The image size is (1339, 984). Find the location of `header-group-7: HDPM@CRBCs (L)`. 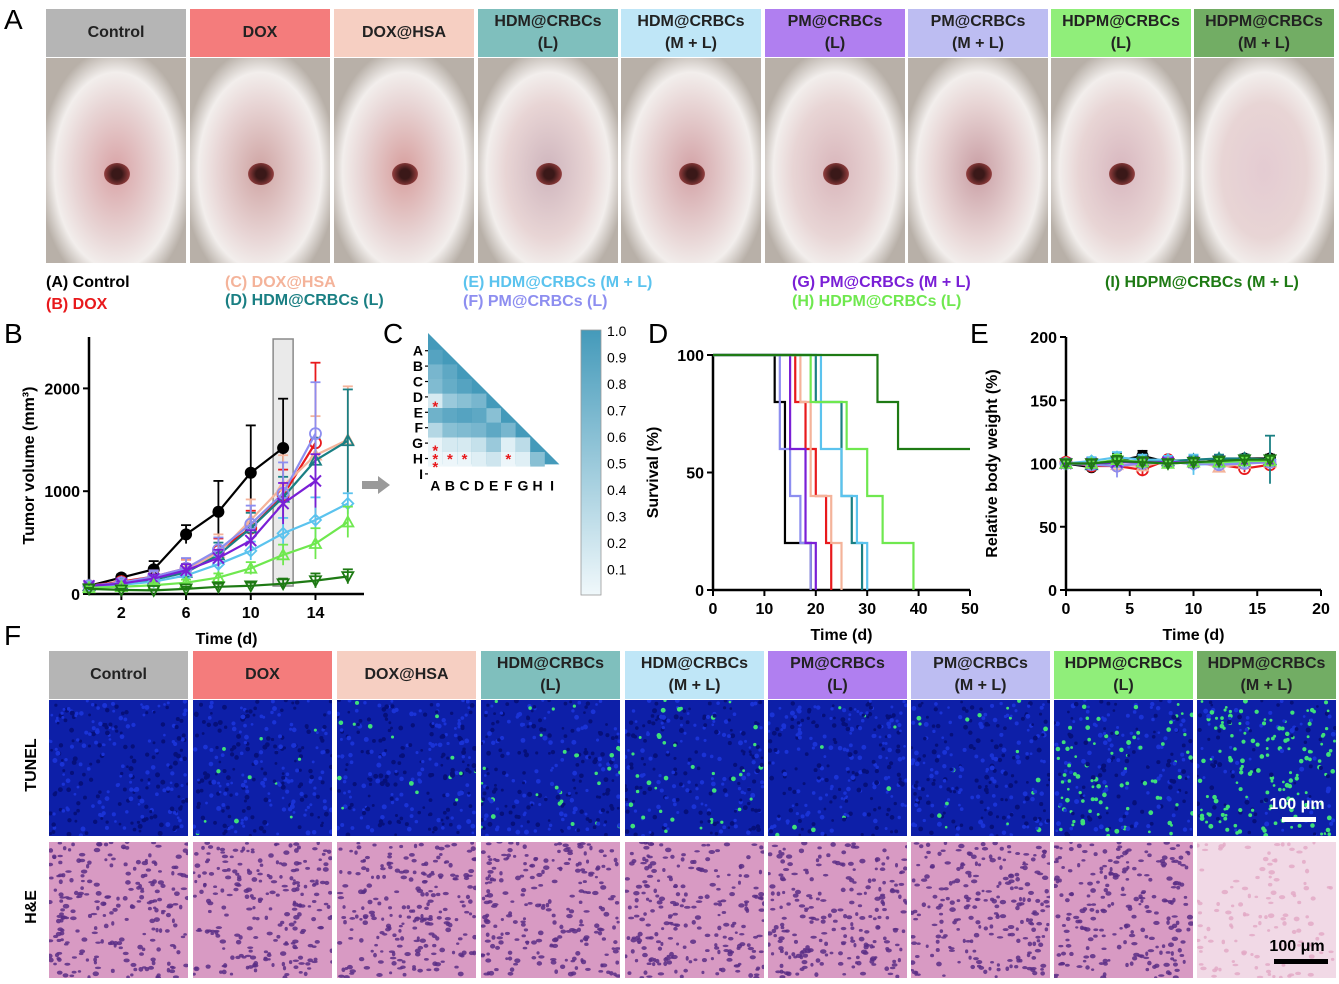

header-group-7: HDPM@CRBCs (L) is located at coordinates (1121, 33).